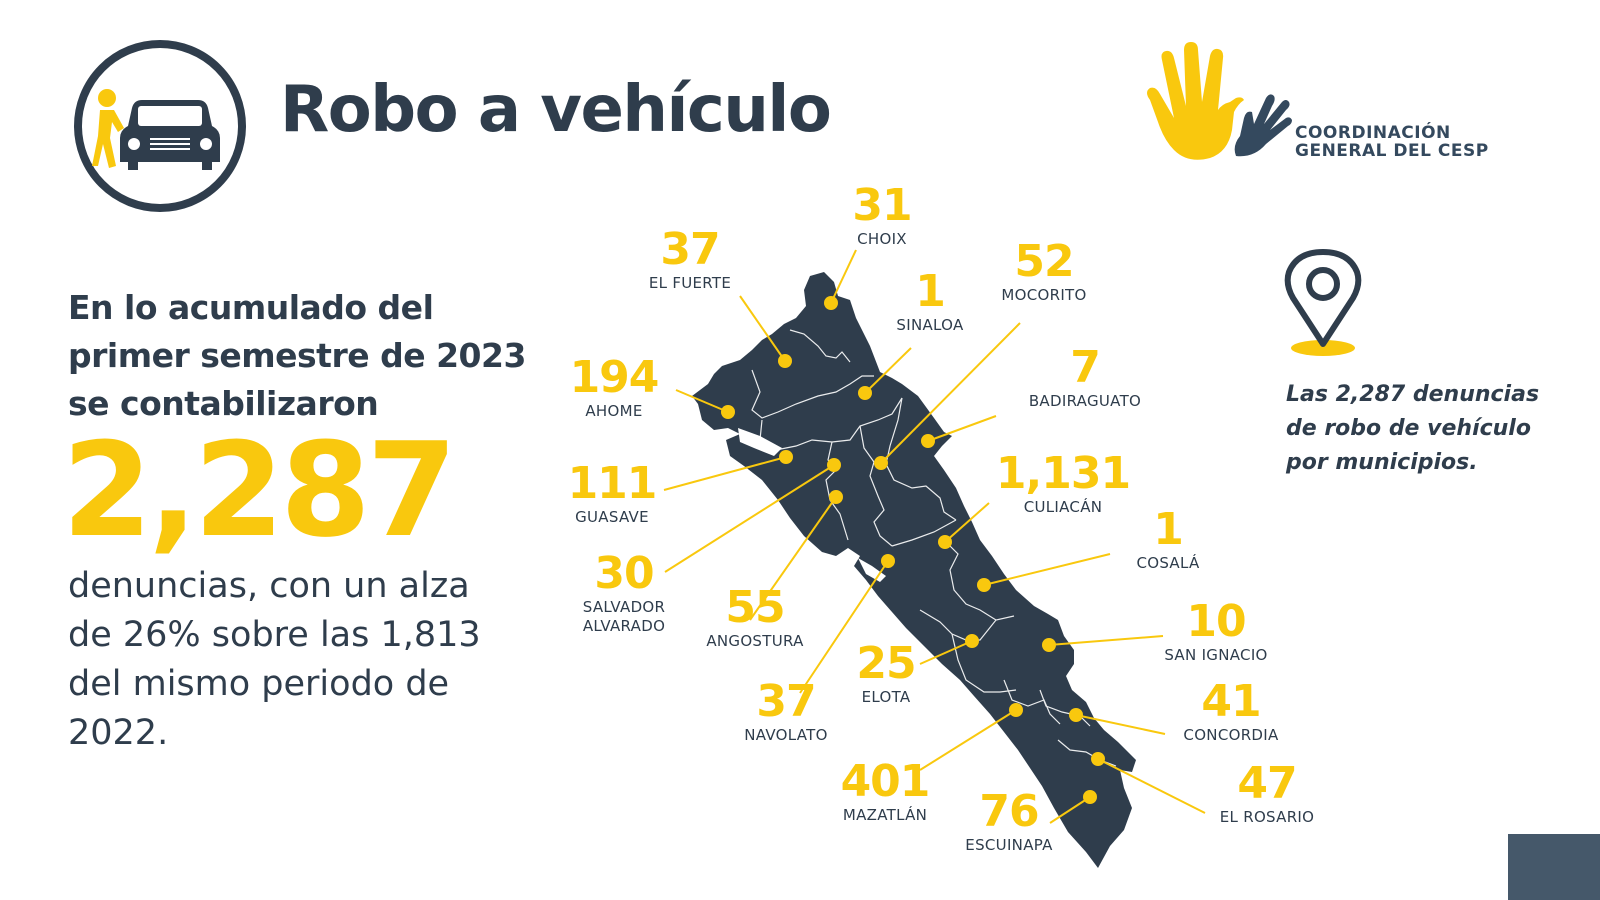 The height and width of the screenshot is (900, 1600). I want to click on municipality-value: 52, so click(1044, 261).